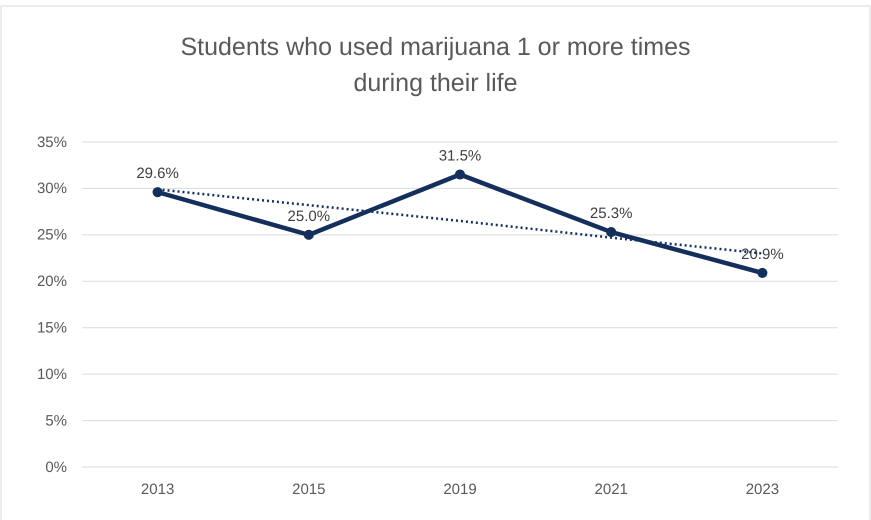  What do you see at coordinates (611, 213) in the screenshot?
I see `data-label: 25.3%` at bounding box center [611, 213].